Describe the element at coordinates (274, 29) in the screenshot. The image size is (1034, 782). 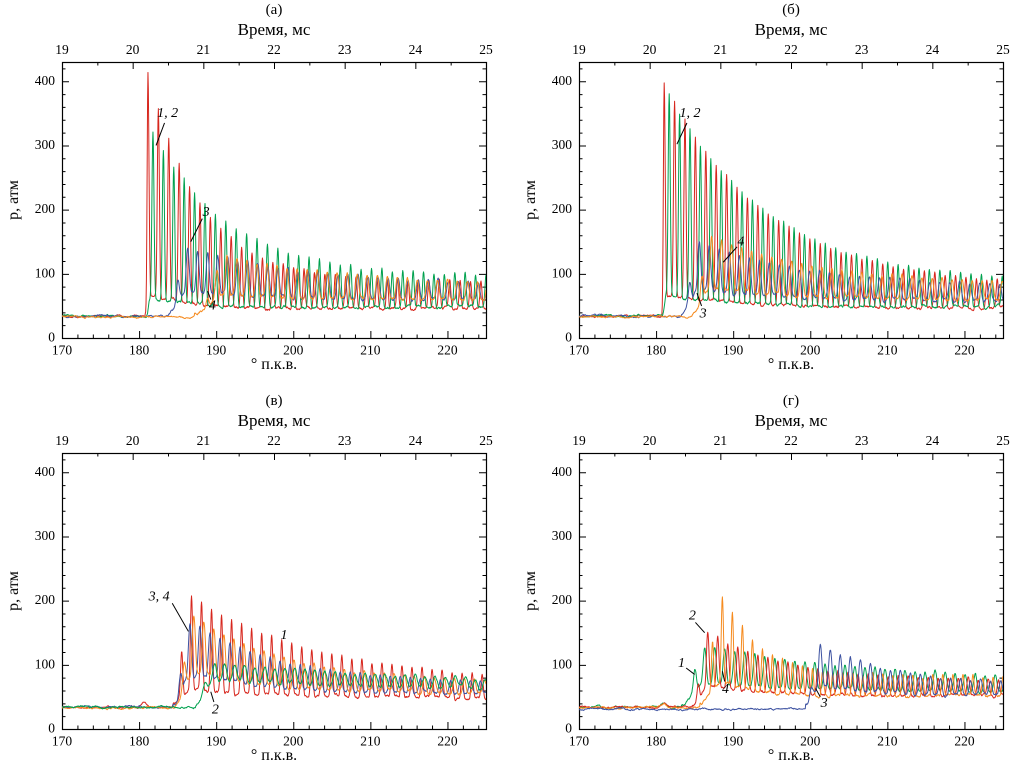
I see `panel-a-top-axis-title: Время, мс` at that location.